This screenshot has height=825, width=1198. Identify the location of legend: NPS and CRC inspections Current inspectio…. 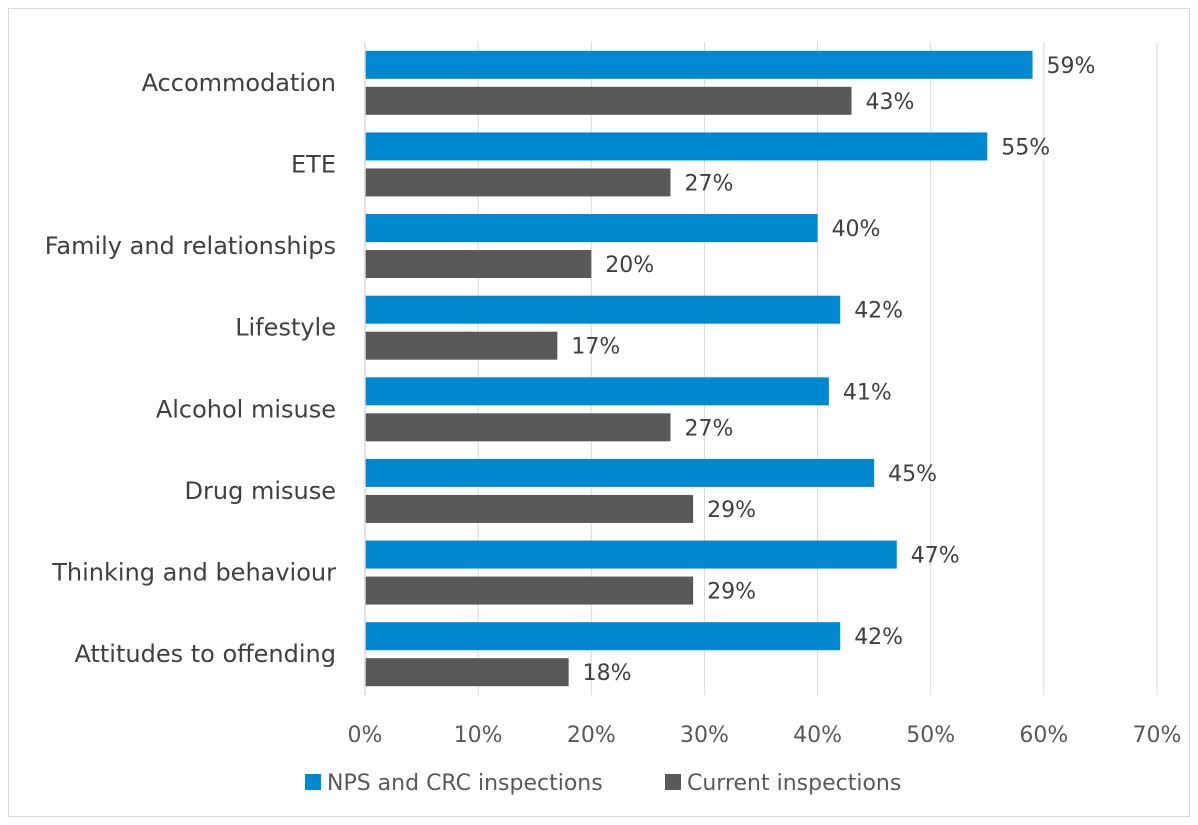
(603, 783).